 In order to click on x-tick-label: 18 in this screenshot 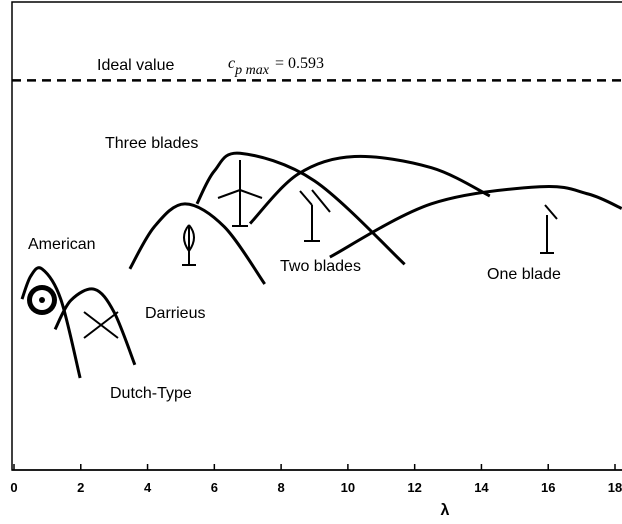, I will do `click(615, 487)`.